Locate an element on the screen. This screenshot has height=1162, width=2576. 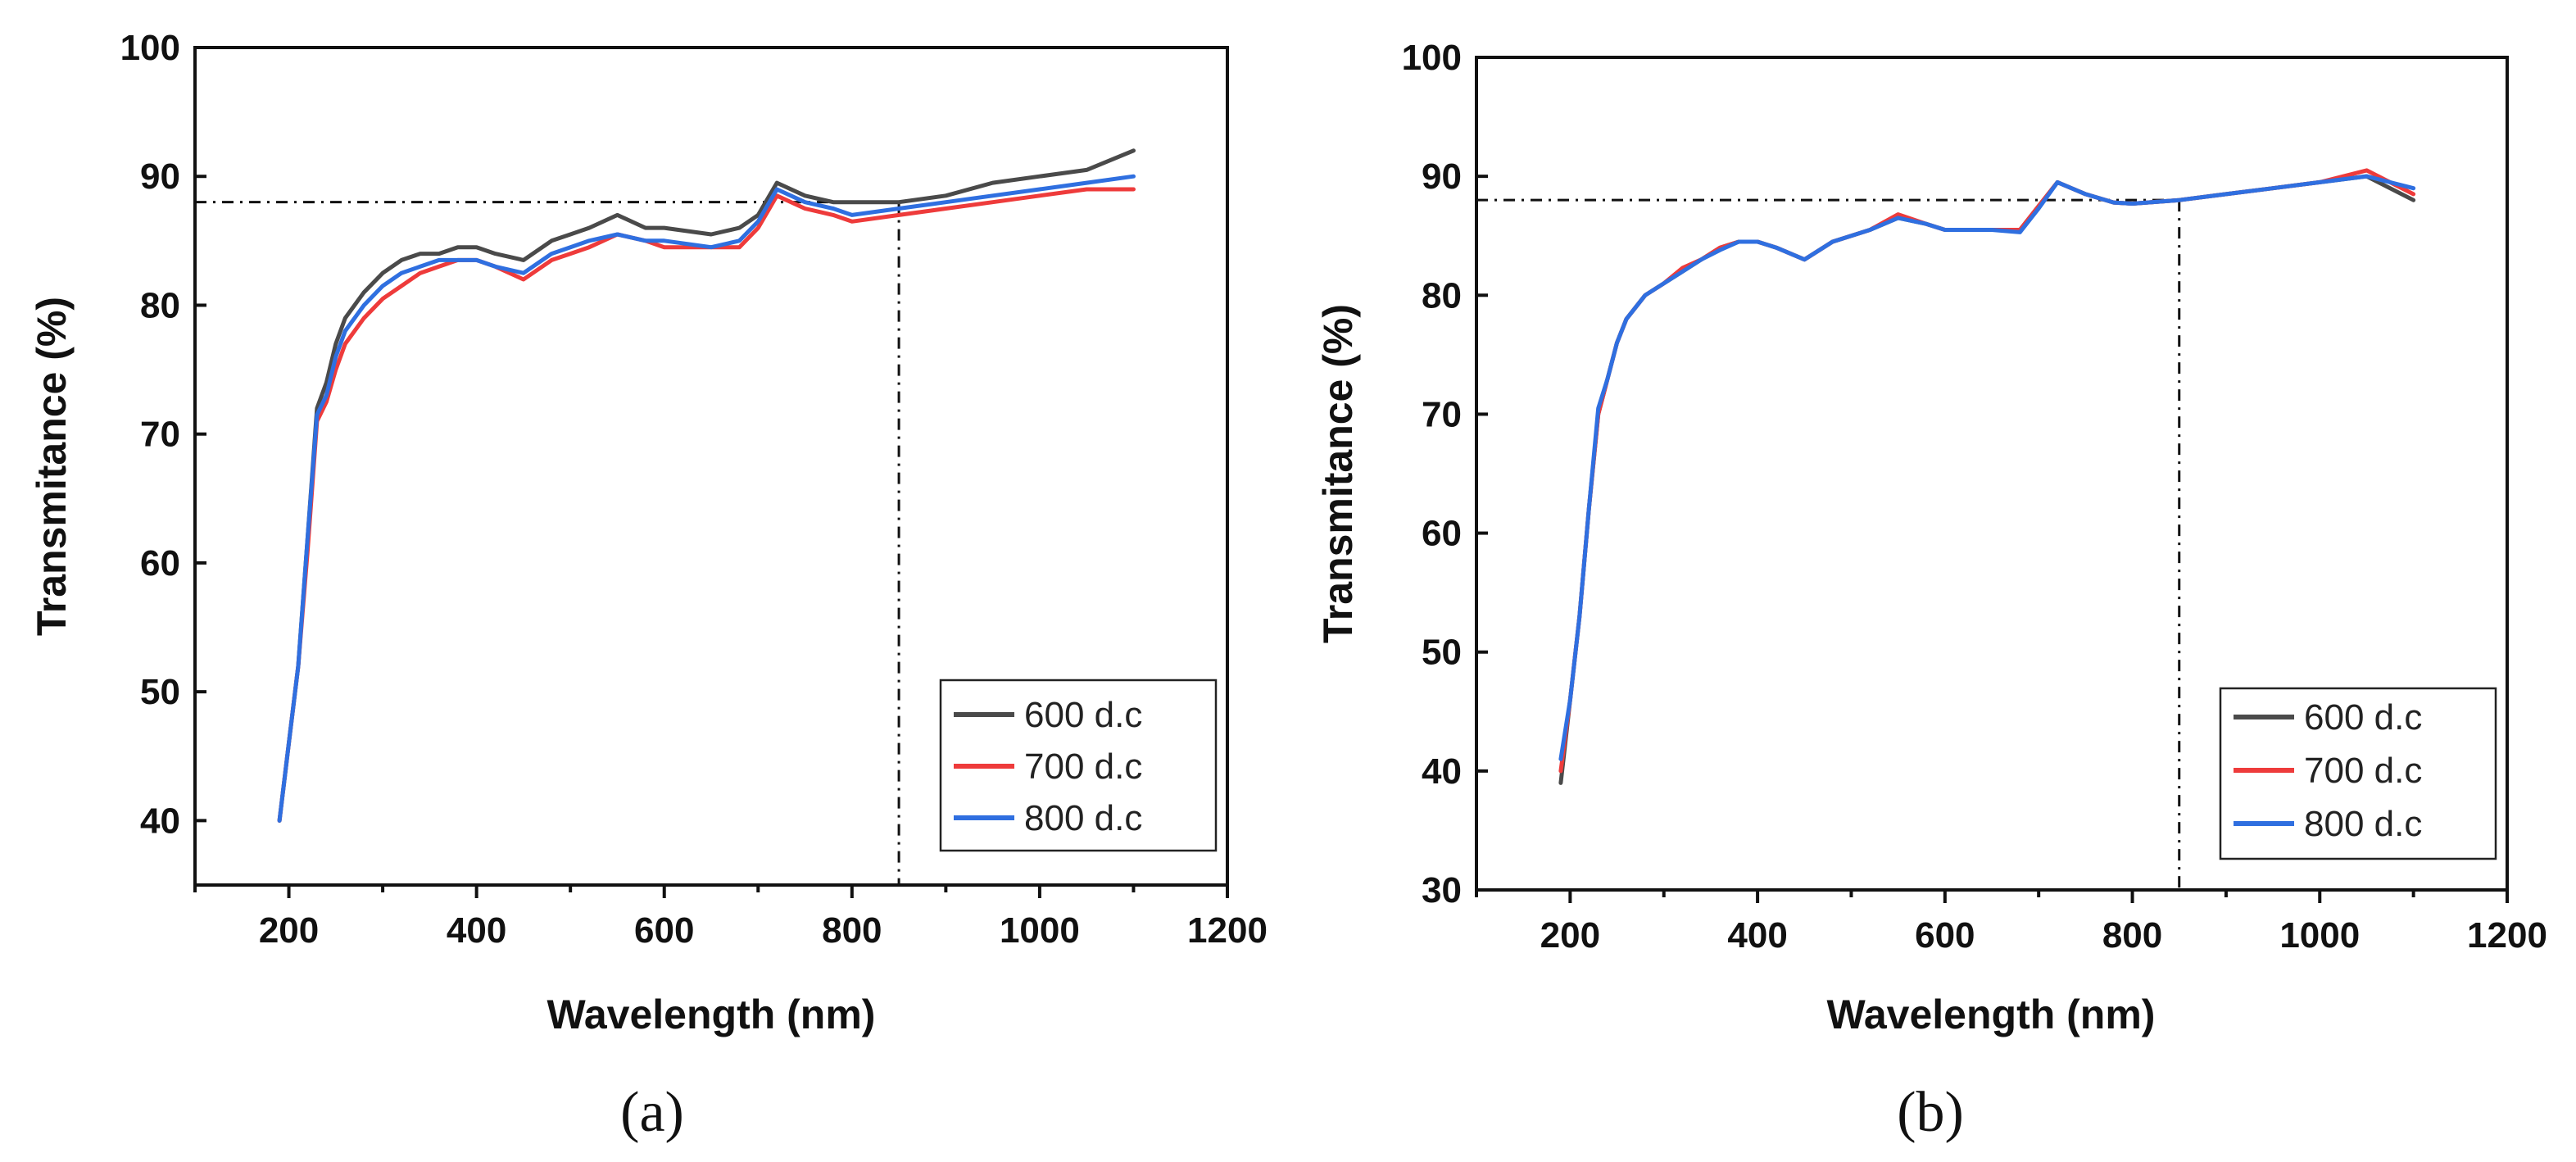
y-axis-ticks-a: 40 50 60 70 80 90 100 is located at coordinates (163, 434).